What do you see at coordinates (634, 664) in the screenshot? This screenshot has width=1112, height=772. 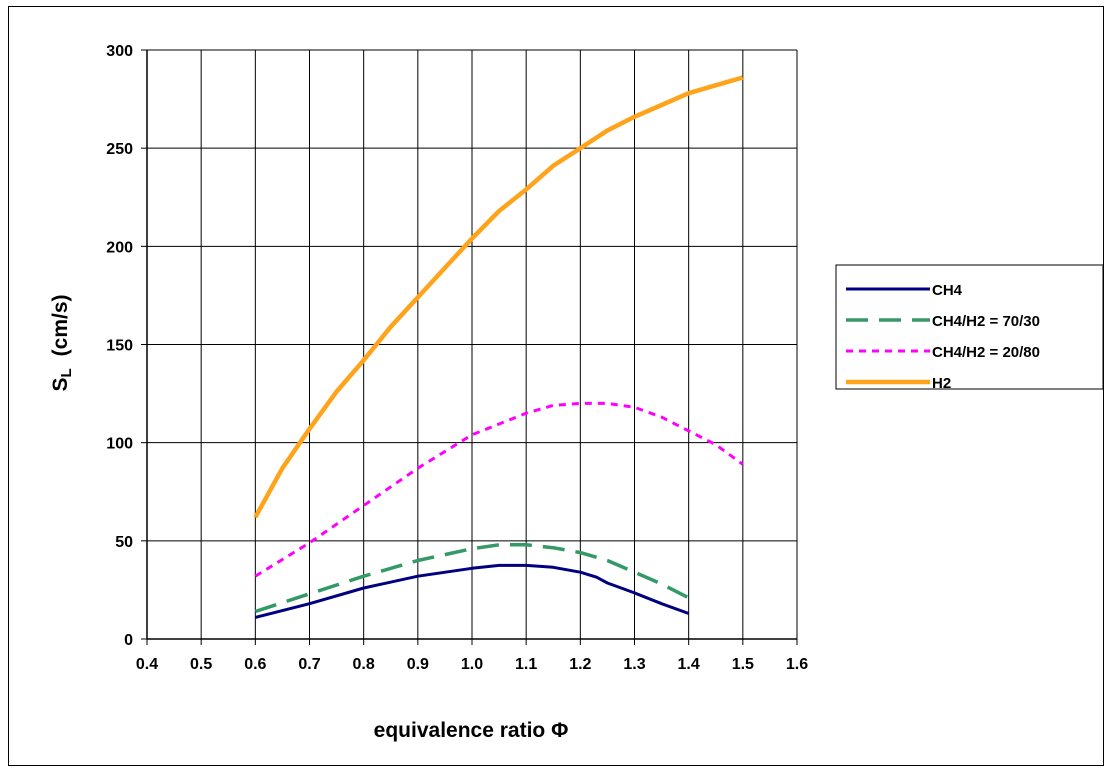 I see `x-tick-label: 1.3` at bounding box center [634, 664].